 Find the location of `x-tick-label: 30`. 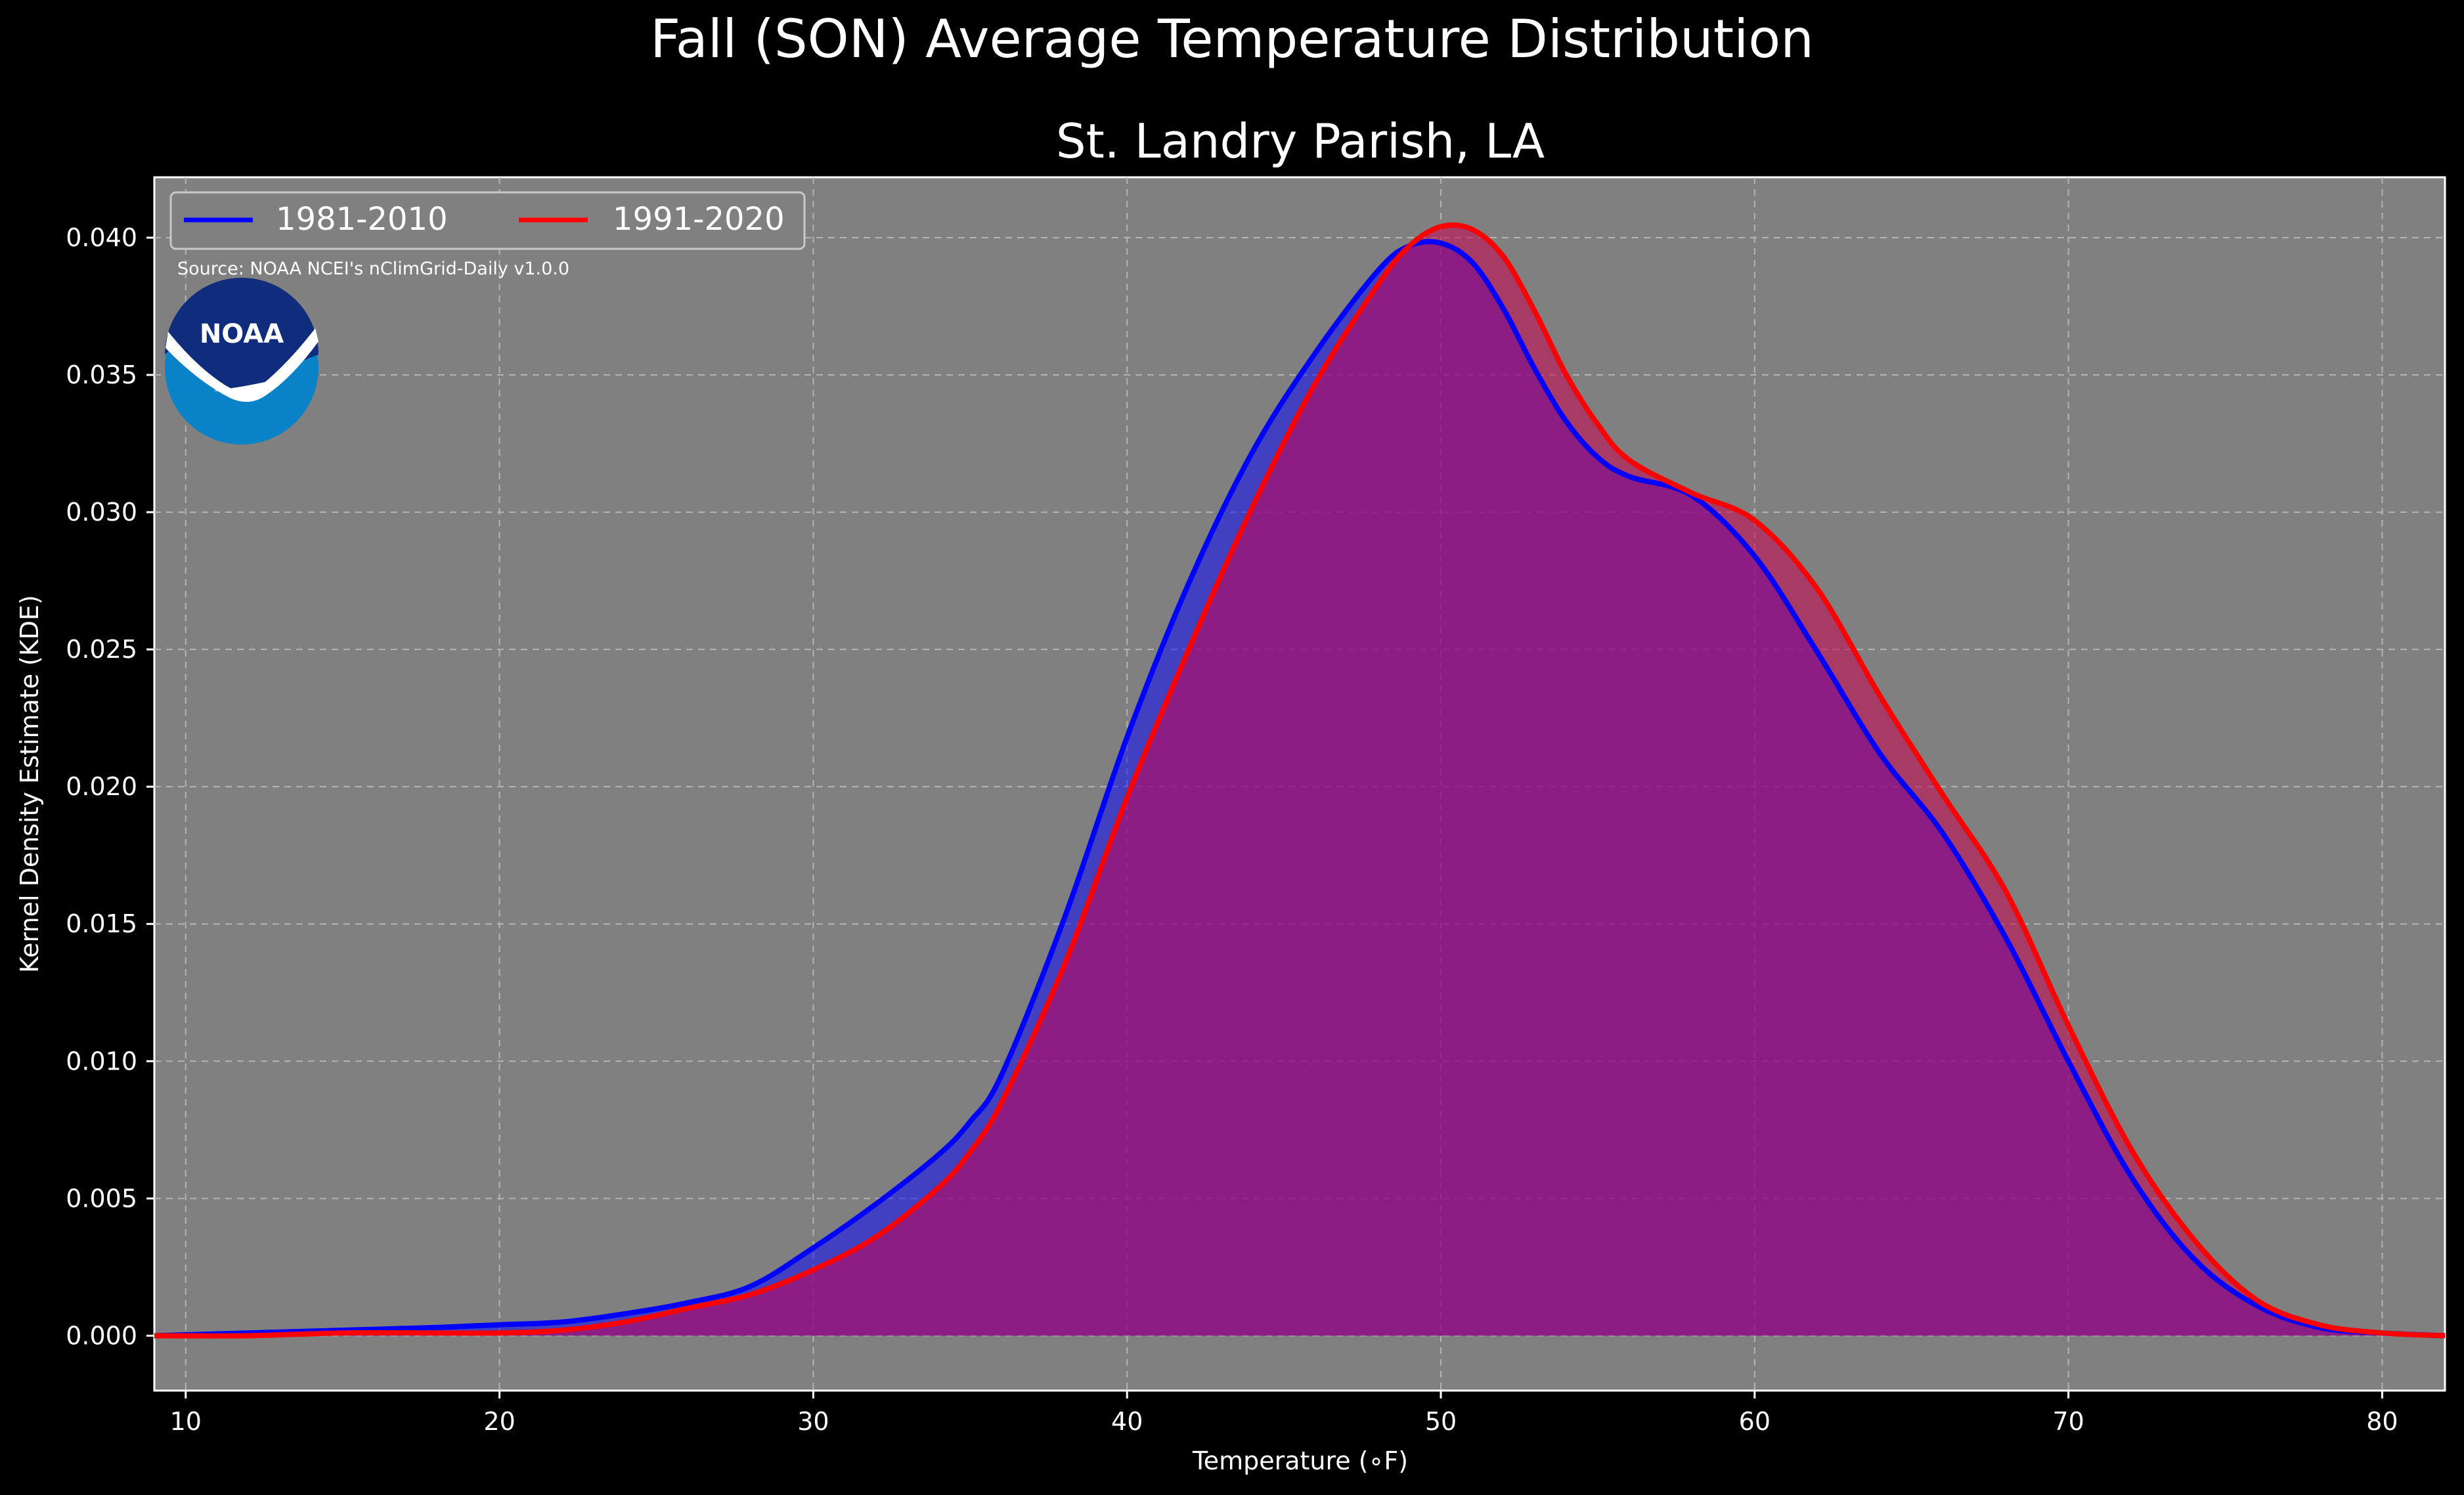

x-tick-label: 30 is located at coordinates (813, 1421).